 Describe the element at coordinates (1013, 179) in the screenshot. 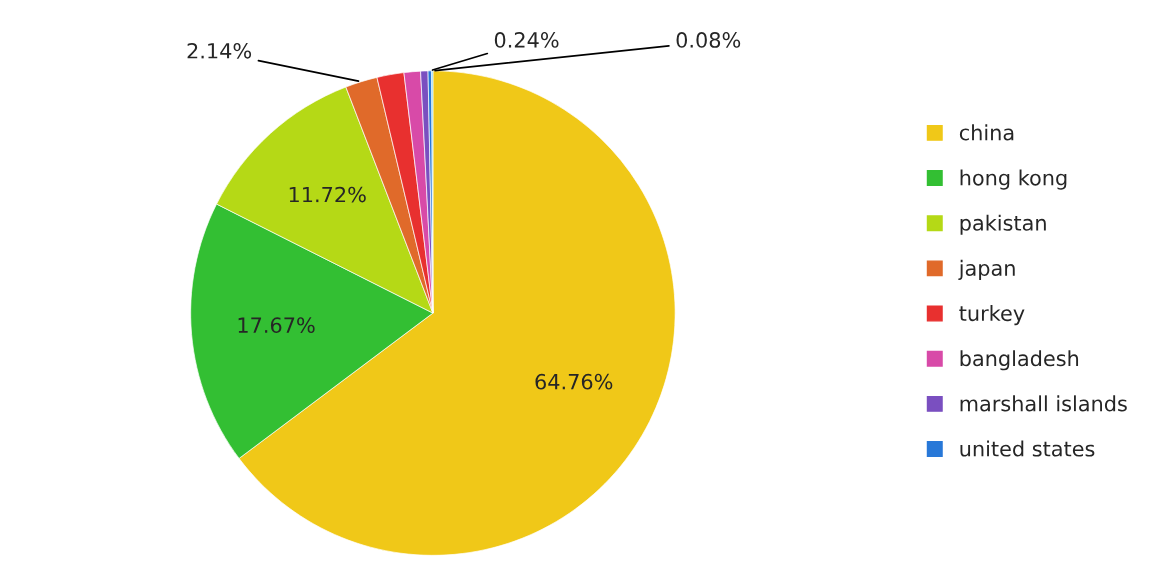

I see `legend-label: hong kong` at that location.